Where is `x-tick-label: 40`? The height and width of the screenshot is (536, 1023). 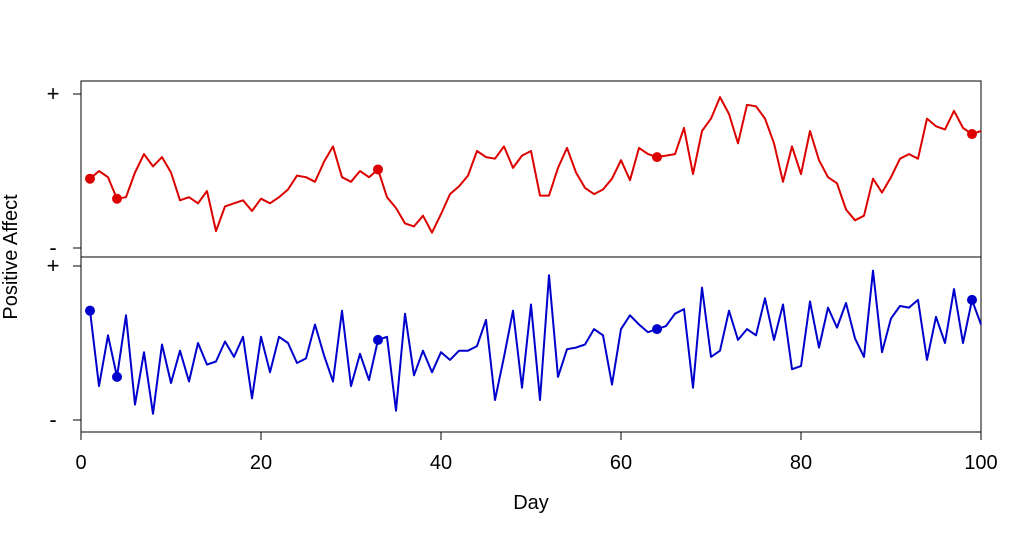
x-tick-label: 40 is located at coordinates (441, 463).